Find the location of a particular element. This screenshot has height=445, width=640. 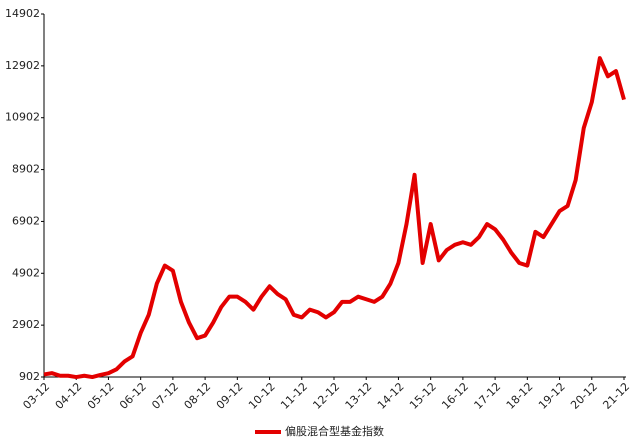

x-tick-label: 05-12 is located at coordinates (101, 396).